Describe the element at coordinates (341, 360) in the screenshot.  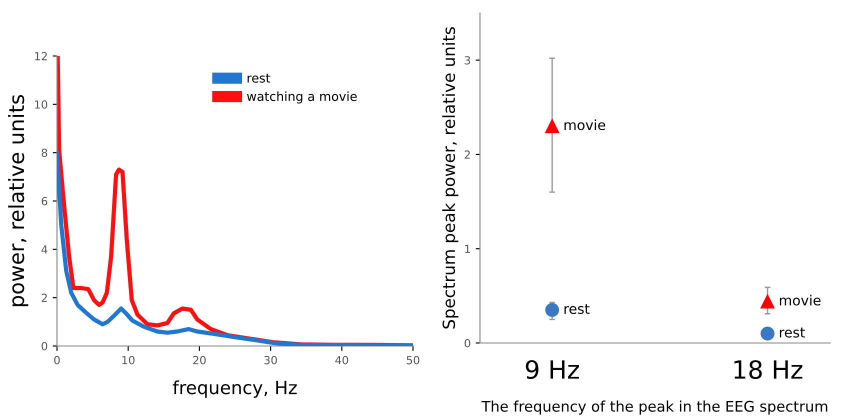
I see `x-tick-label: 40` at that location.